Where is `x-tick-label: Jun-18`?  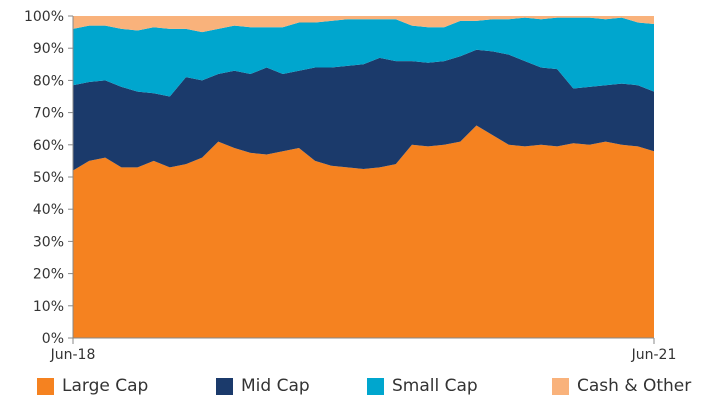 x-tick-label: Jun-18 is located at coordinates (73, 355).